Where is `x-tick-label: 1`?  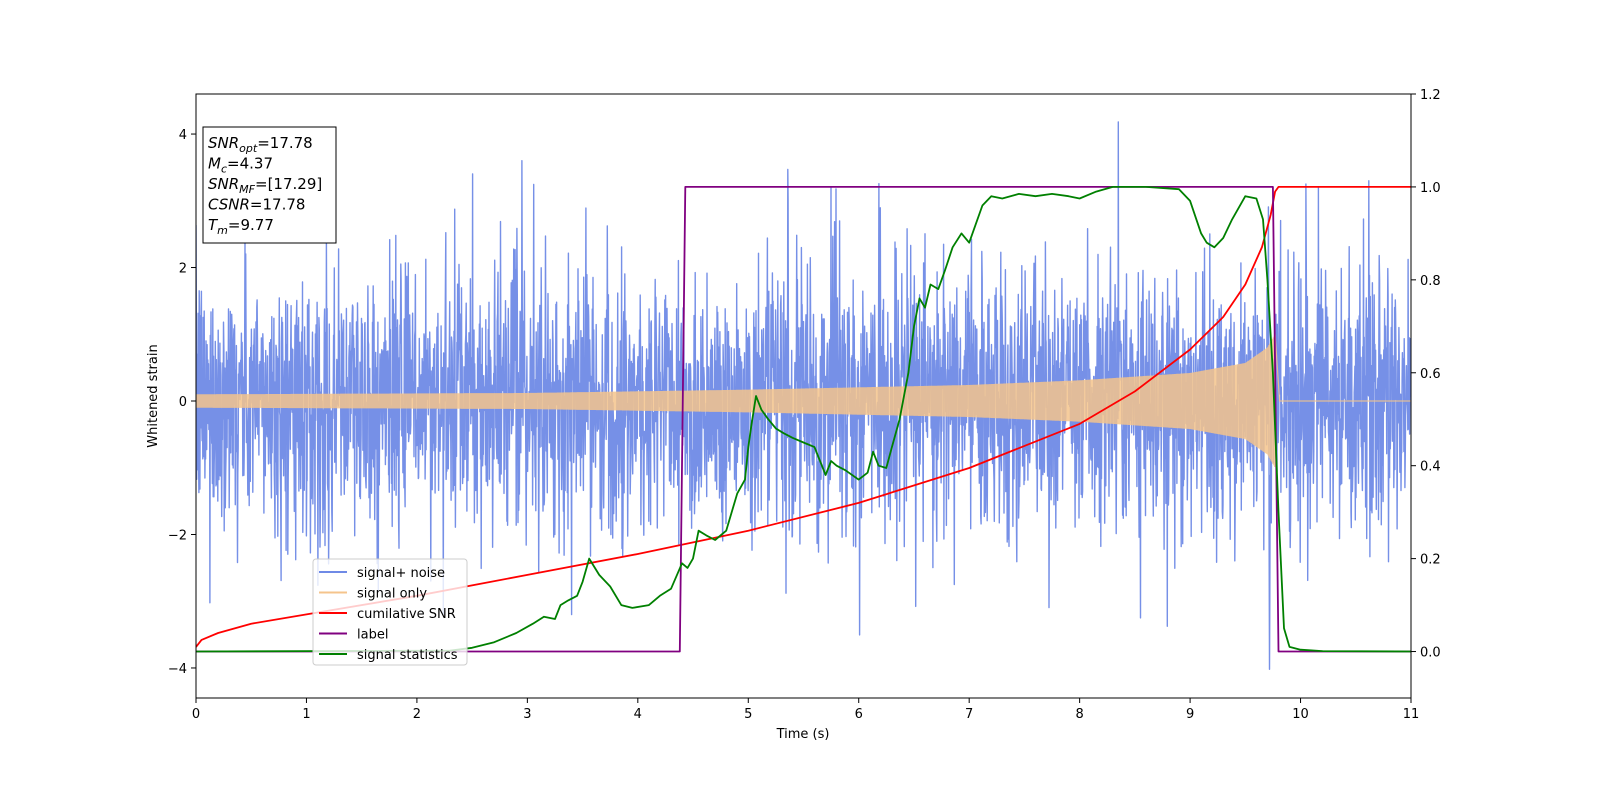 x-tick-label: 1 is located at coordinates (306, 714).